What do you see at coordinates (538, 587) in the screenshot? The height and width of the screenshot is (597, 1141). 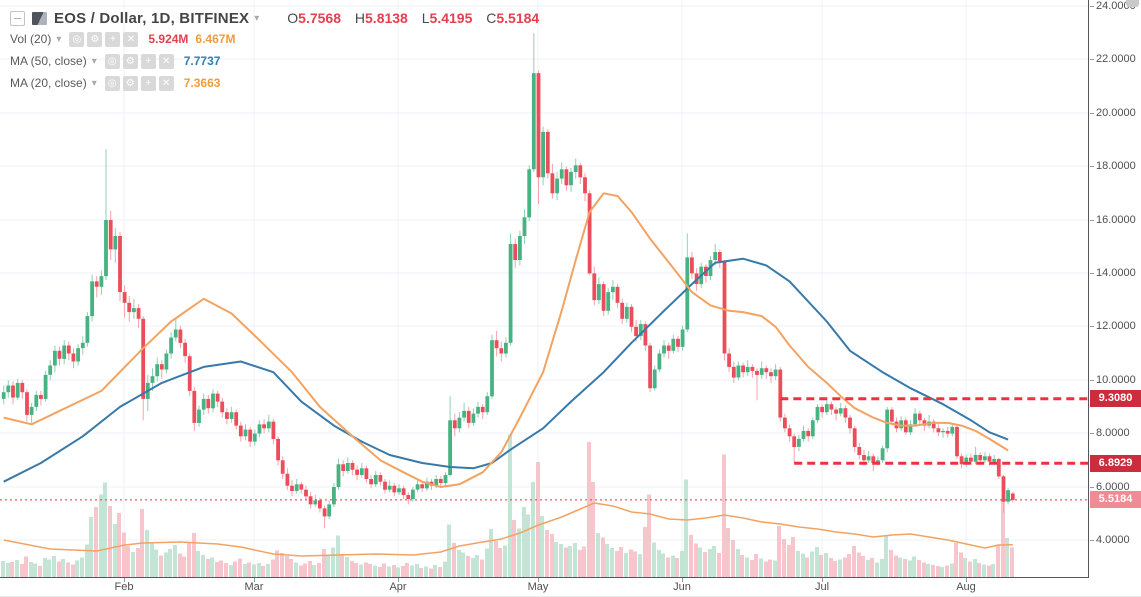 I see `month-label: May` at bounding box center [538, 587].